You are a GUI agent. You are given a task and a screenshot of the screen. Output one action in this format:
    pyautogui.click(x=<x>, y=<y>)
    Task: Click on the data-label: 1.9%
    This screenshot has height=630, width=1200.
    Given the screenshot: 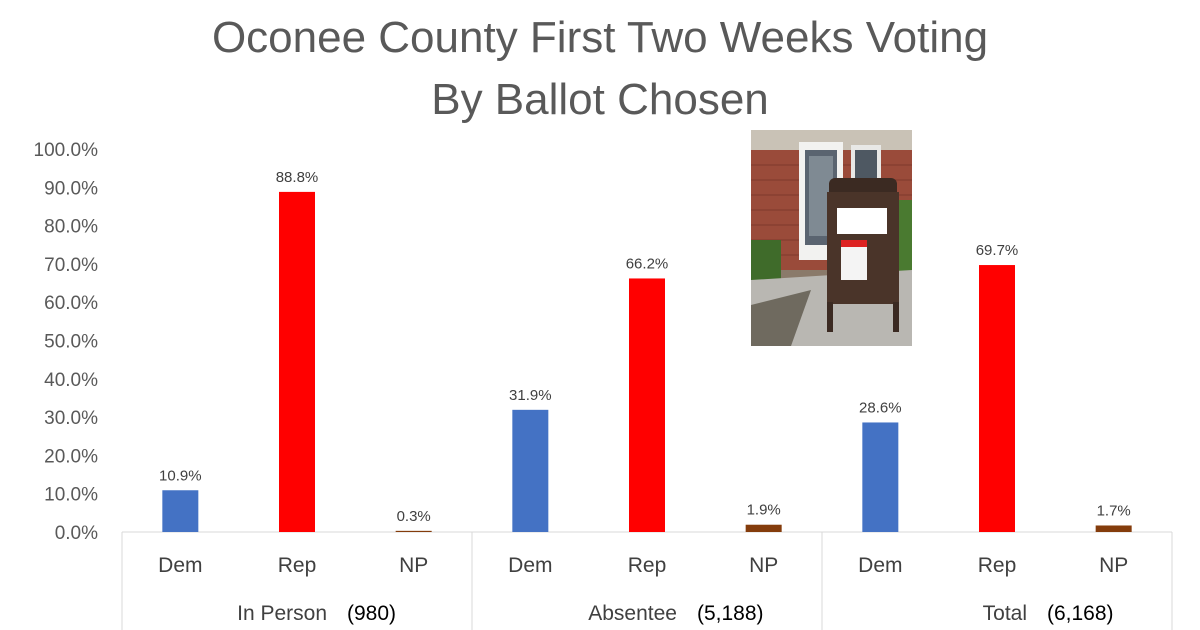 What is the action you would take?
    pyautogui.click(x=764, y=510)
    